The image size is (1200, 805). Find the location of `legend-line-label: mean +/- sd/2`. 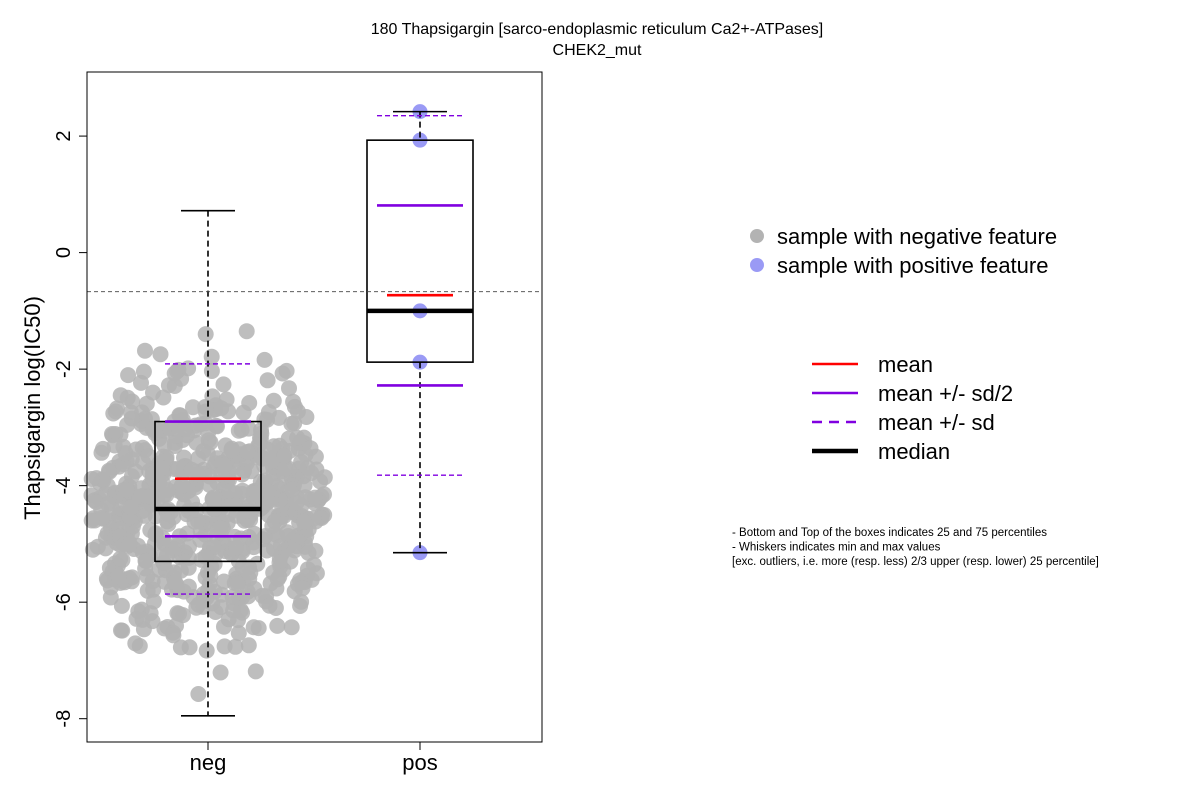

legend-line-label: mean +/- sd/2 is located at coordinates (945, 393).